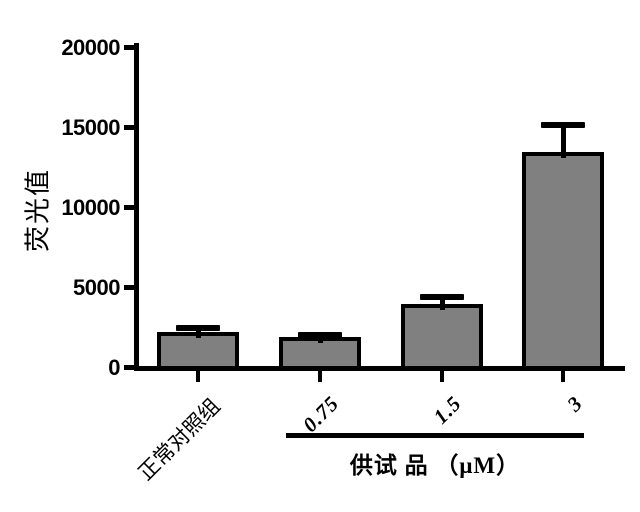 The height and width of the screenshot is (512, 640). Describe the element at coordinates (90, 207) in the screenshot. I see `y-axis-tick-label: 10000` at that location.